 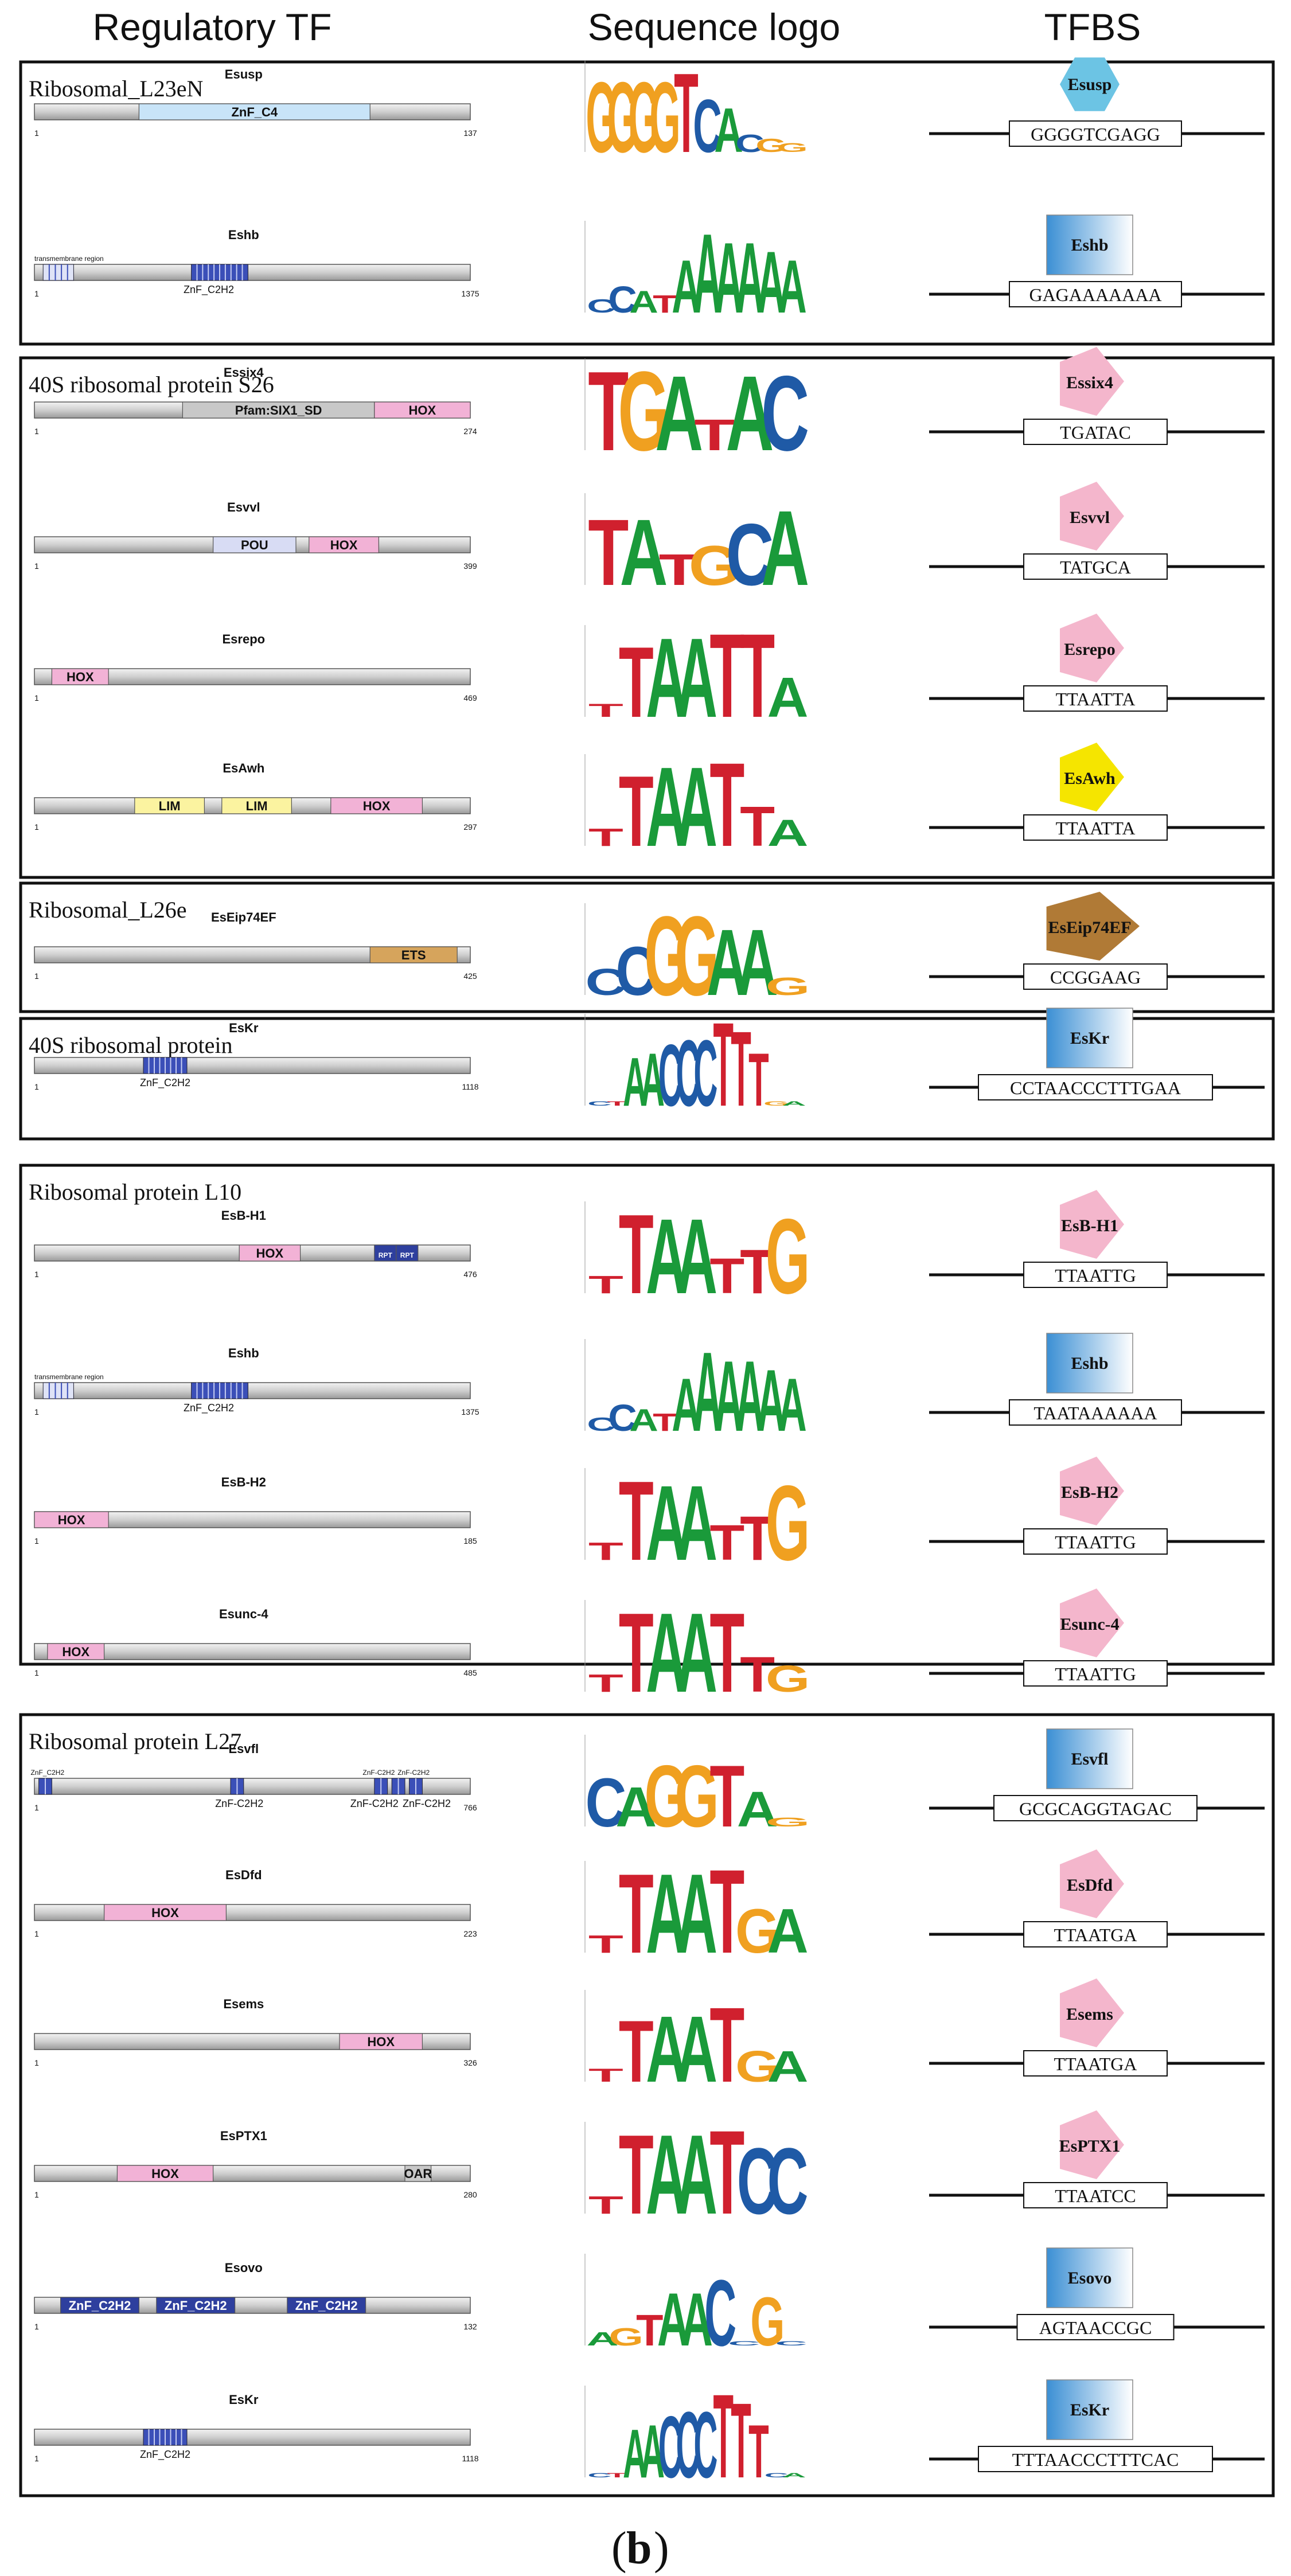 What do you see at coordinates (640, 2549) in the screenshot?
I see `panel-label: ( b )` at bounding box center [640, 2549].